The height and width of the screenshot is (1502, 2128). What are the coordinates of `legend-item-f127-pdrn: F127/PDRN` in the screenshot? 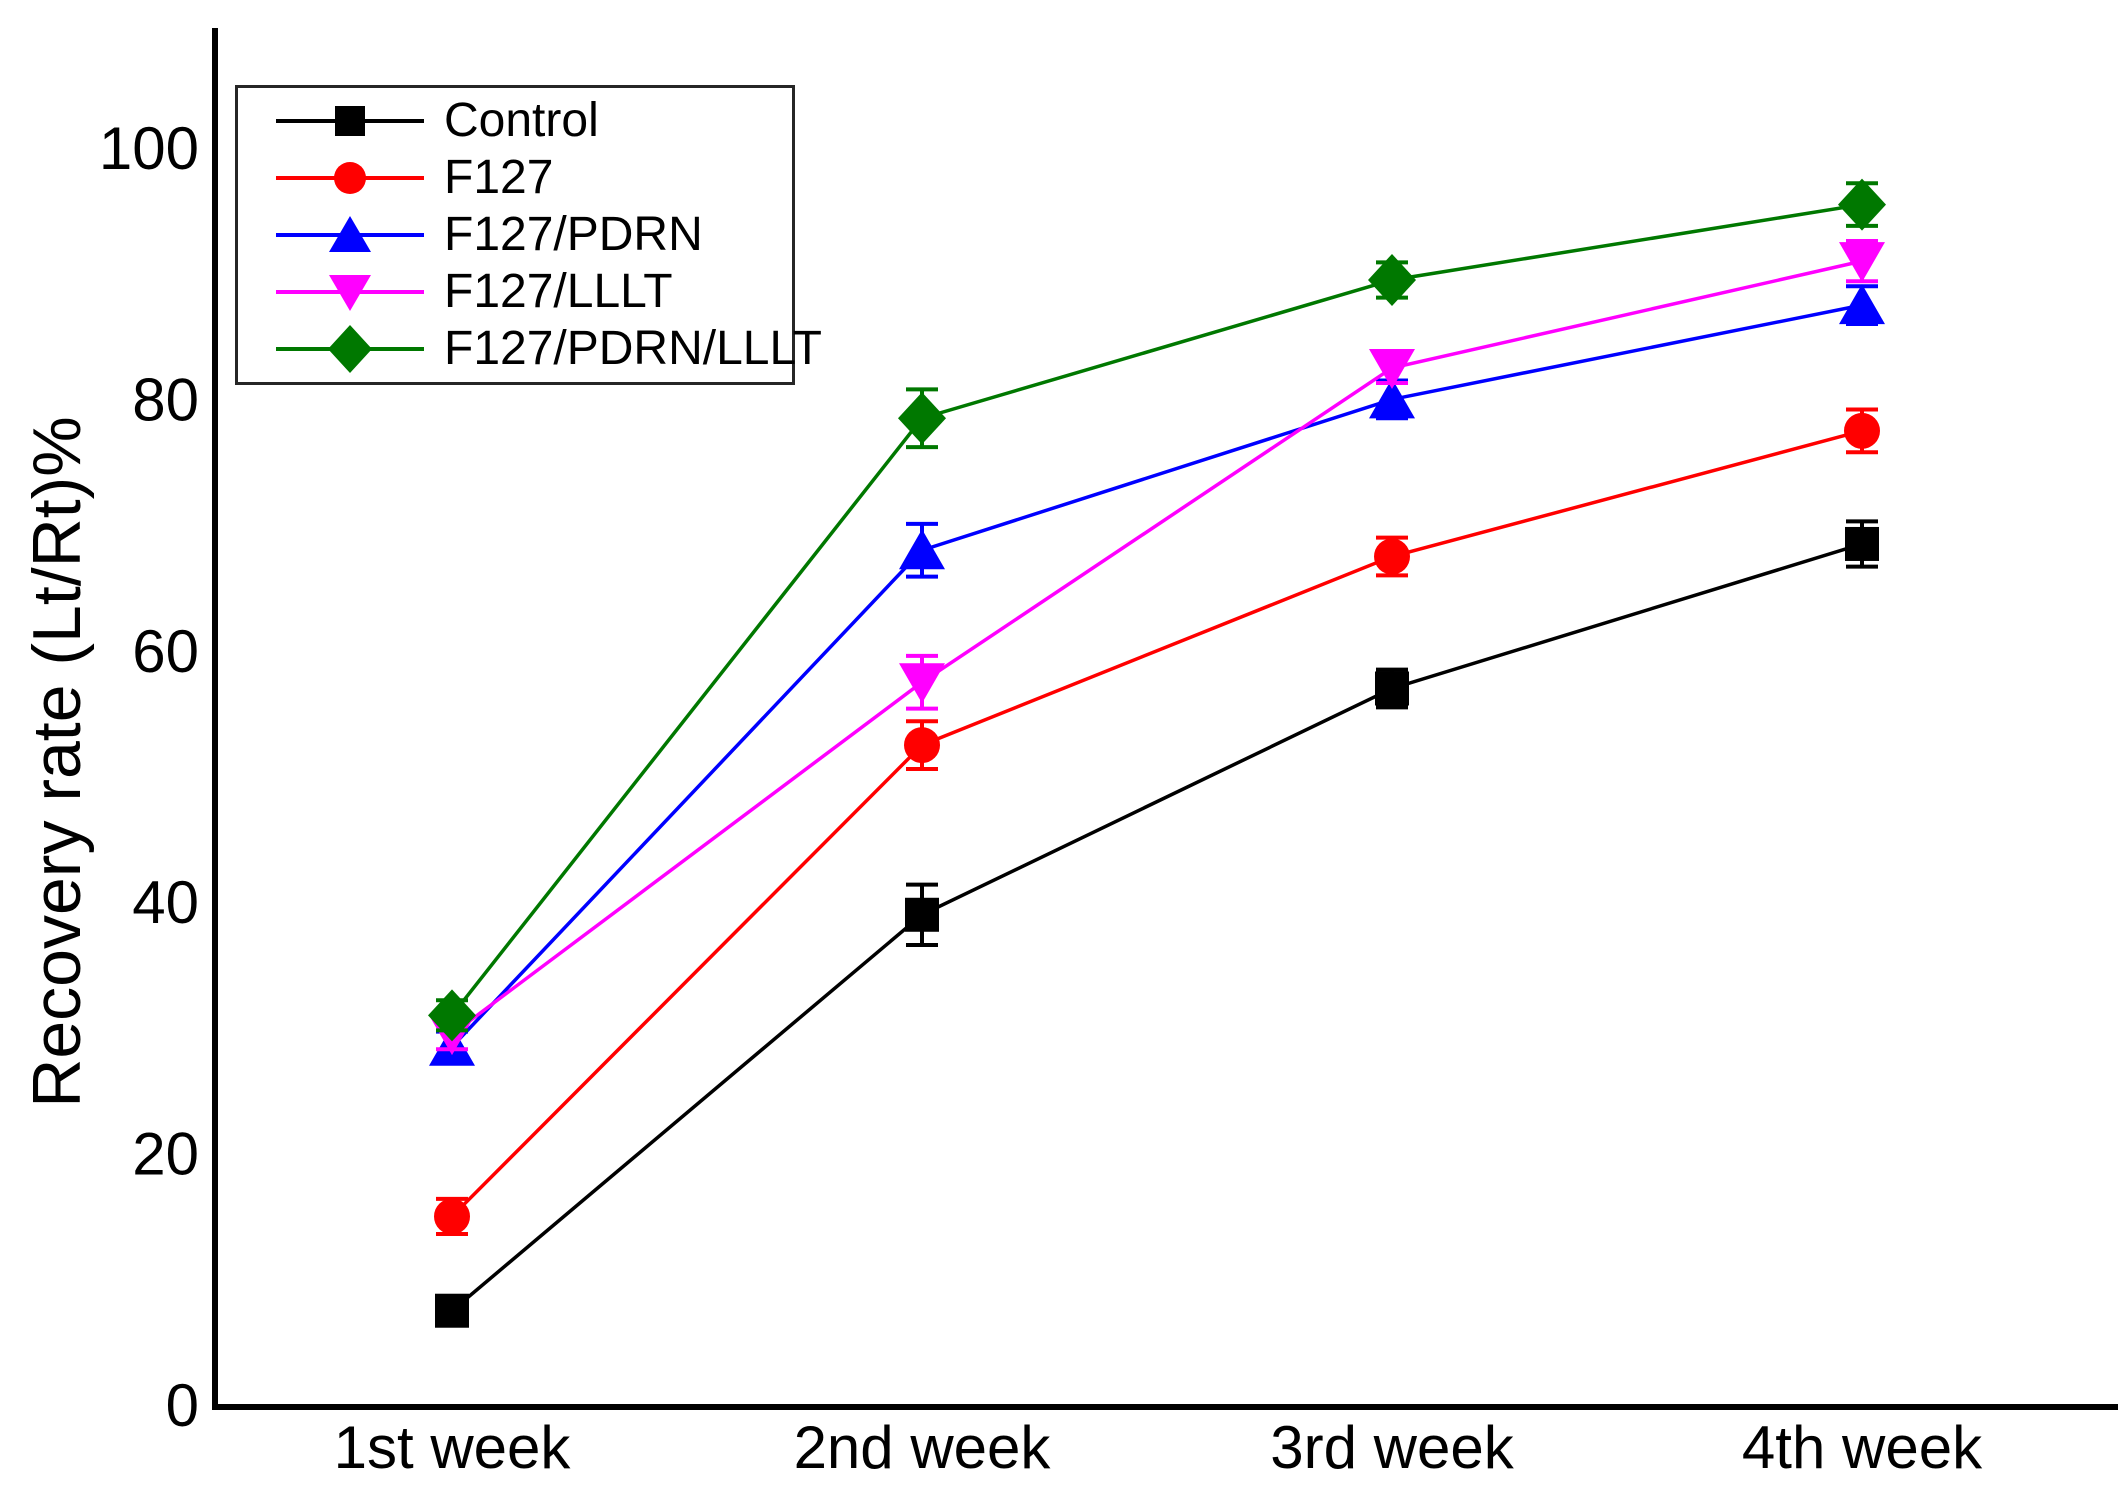 It's located at (515, 234).